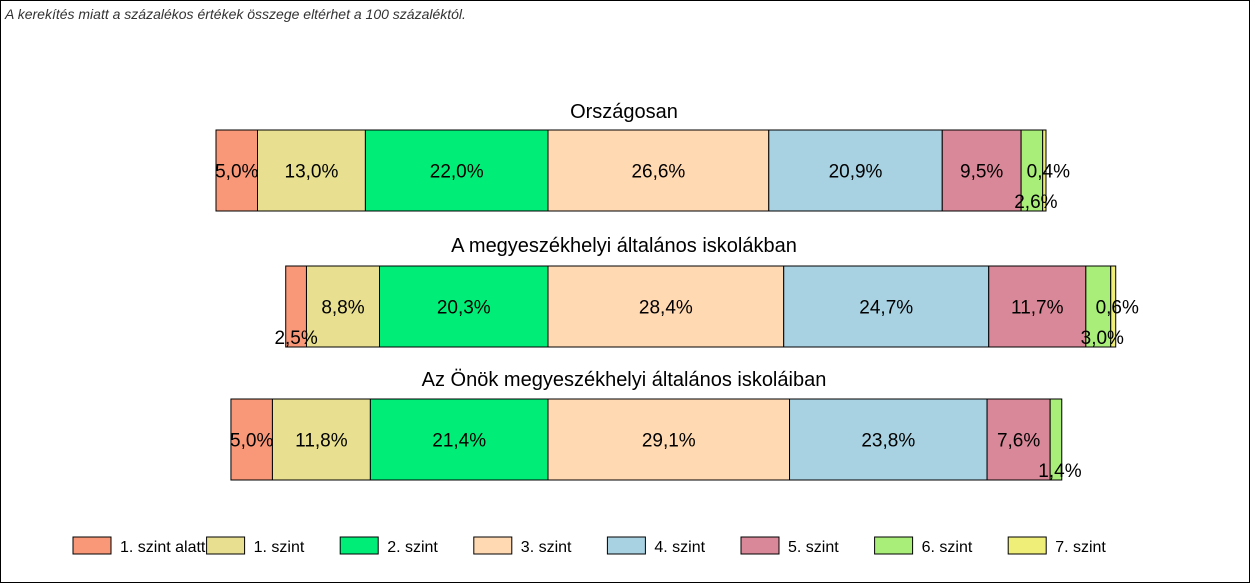 This screenshot has width=1250, height=583. Describe the element at coordinates (813, 547) in the screenshot. I see `legend-label: 5. szint` at that location.